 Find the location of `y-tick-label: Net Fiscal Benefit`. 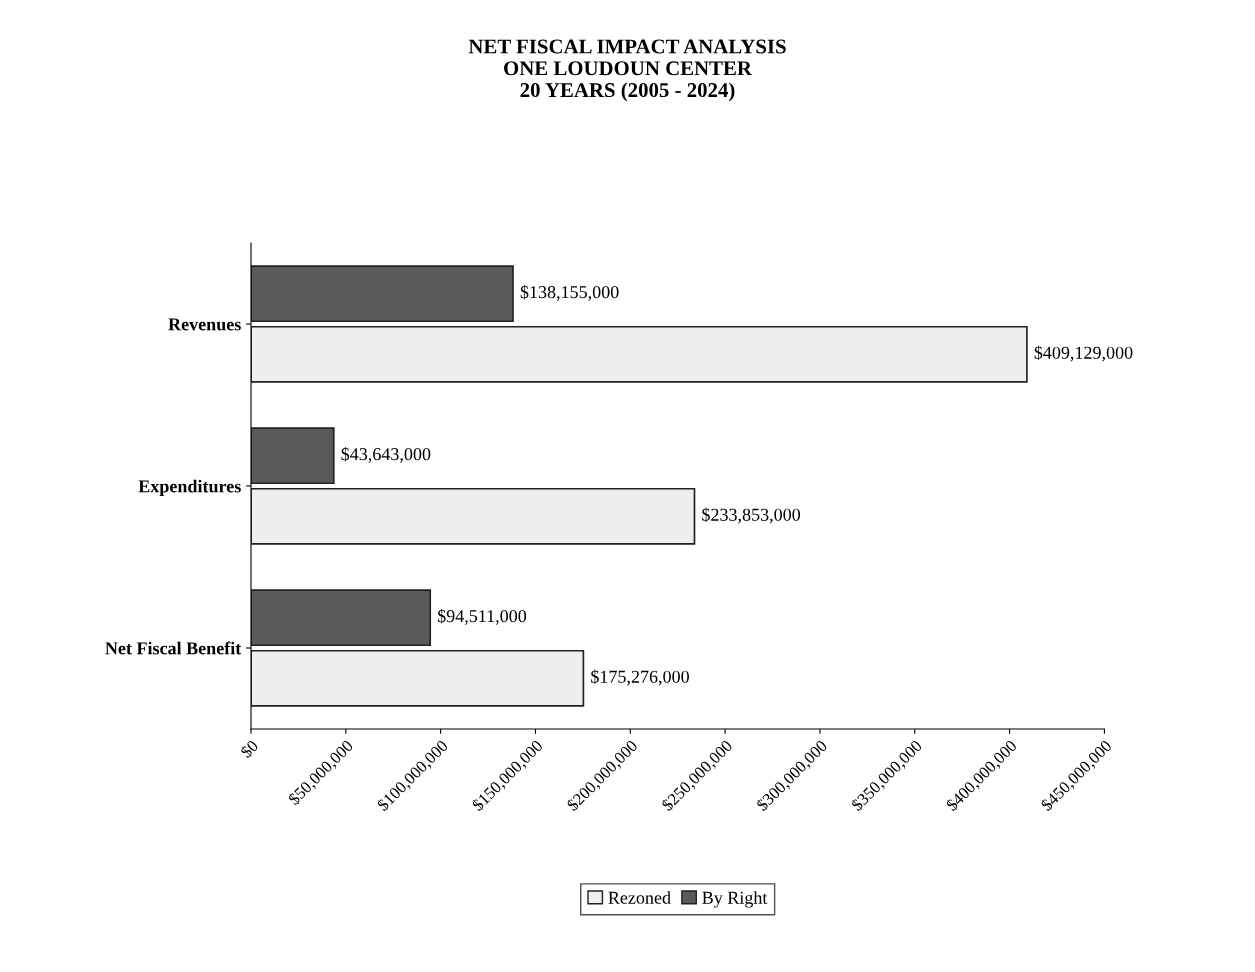

y-tick-label: Net Fiscal Benefit is located at coordinates (173, 648).